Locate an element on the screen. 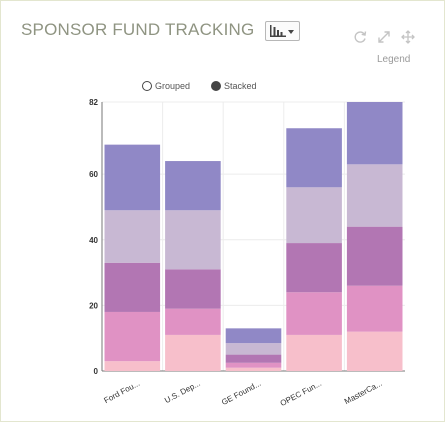 This screenshot has height=422, width=445. legend-link: Legend is located at coordinates (394, 59).